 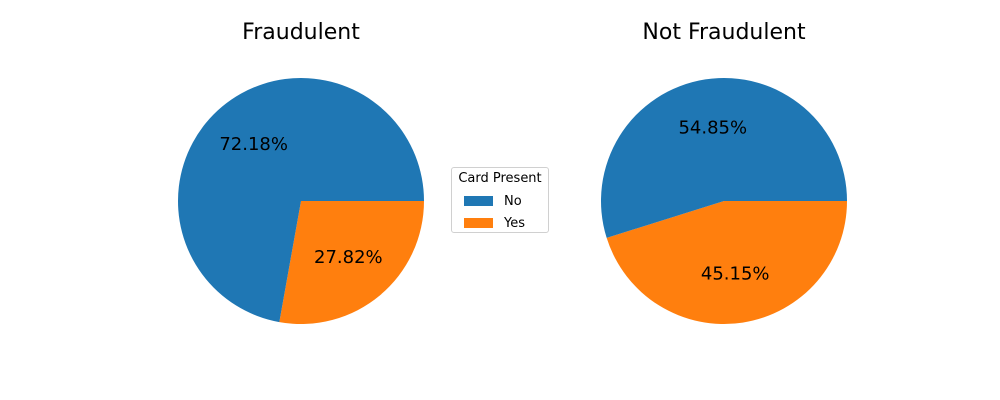 I want to click on pie-slice-no, so click(x=723, y=157).